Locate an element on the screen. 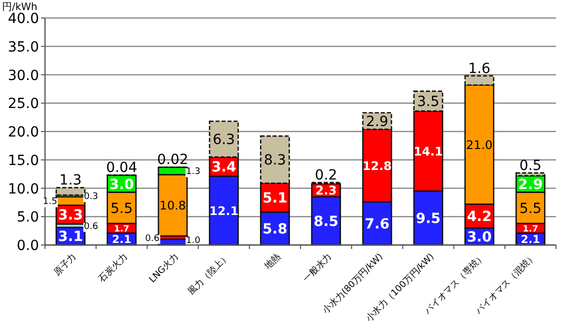 This screenshot has width=561, height=326. data-label: 3.5 is located at coordinates (428, 102).